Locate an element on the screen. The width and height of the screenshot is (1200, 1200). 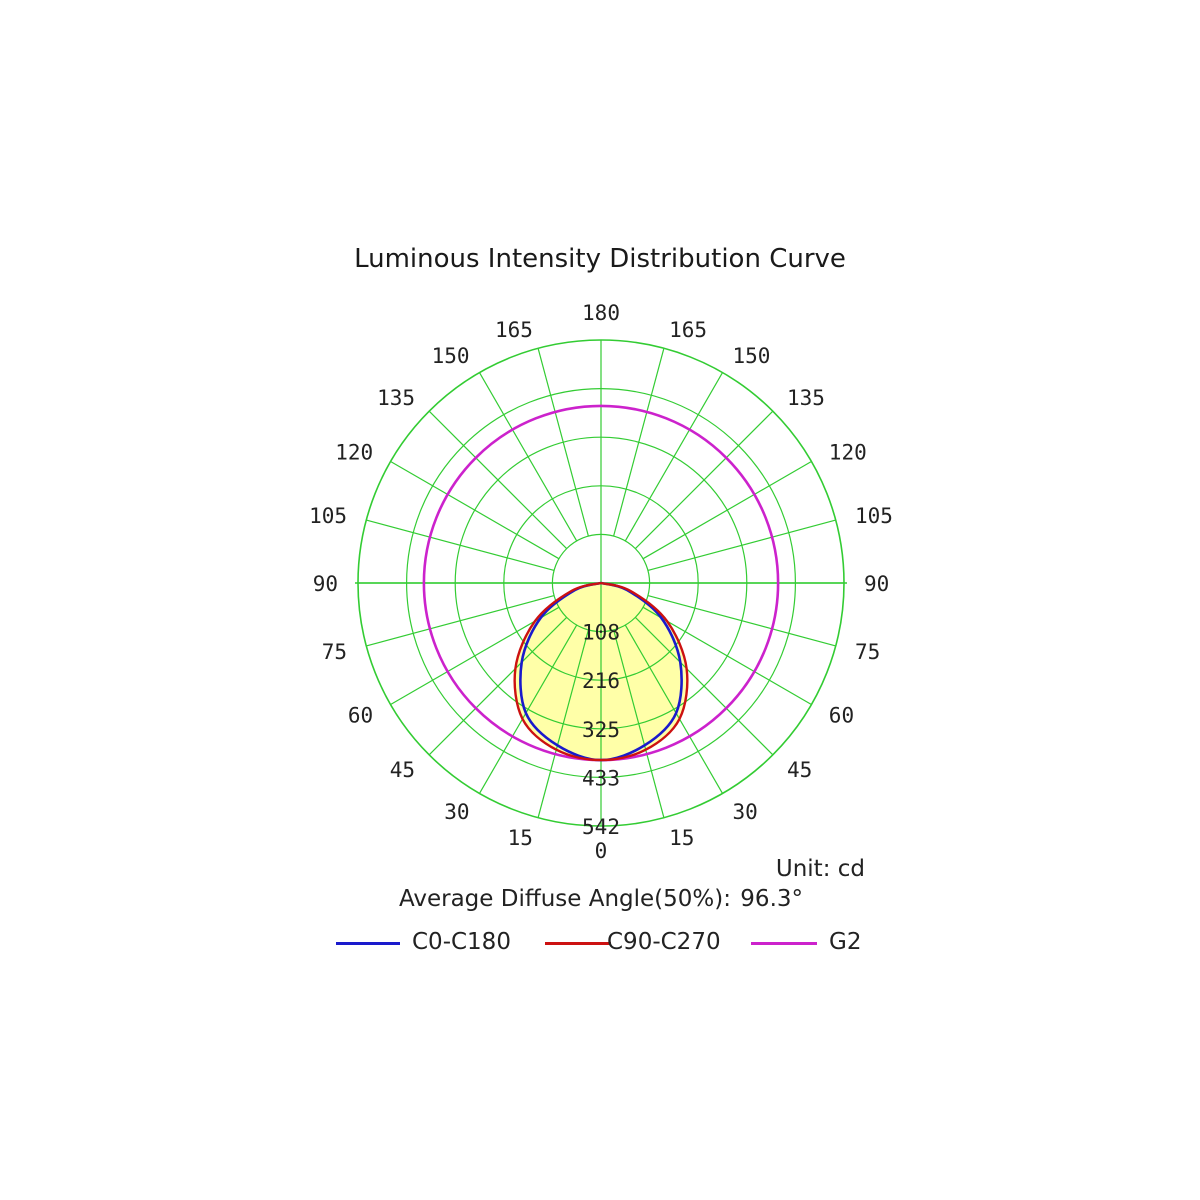
legend-swatch-g2 is located at coordinates (784, 943).